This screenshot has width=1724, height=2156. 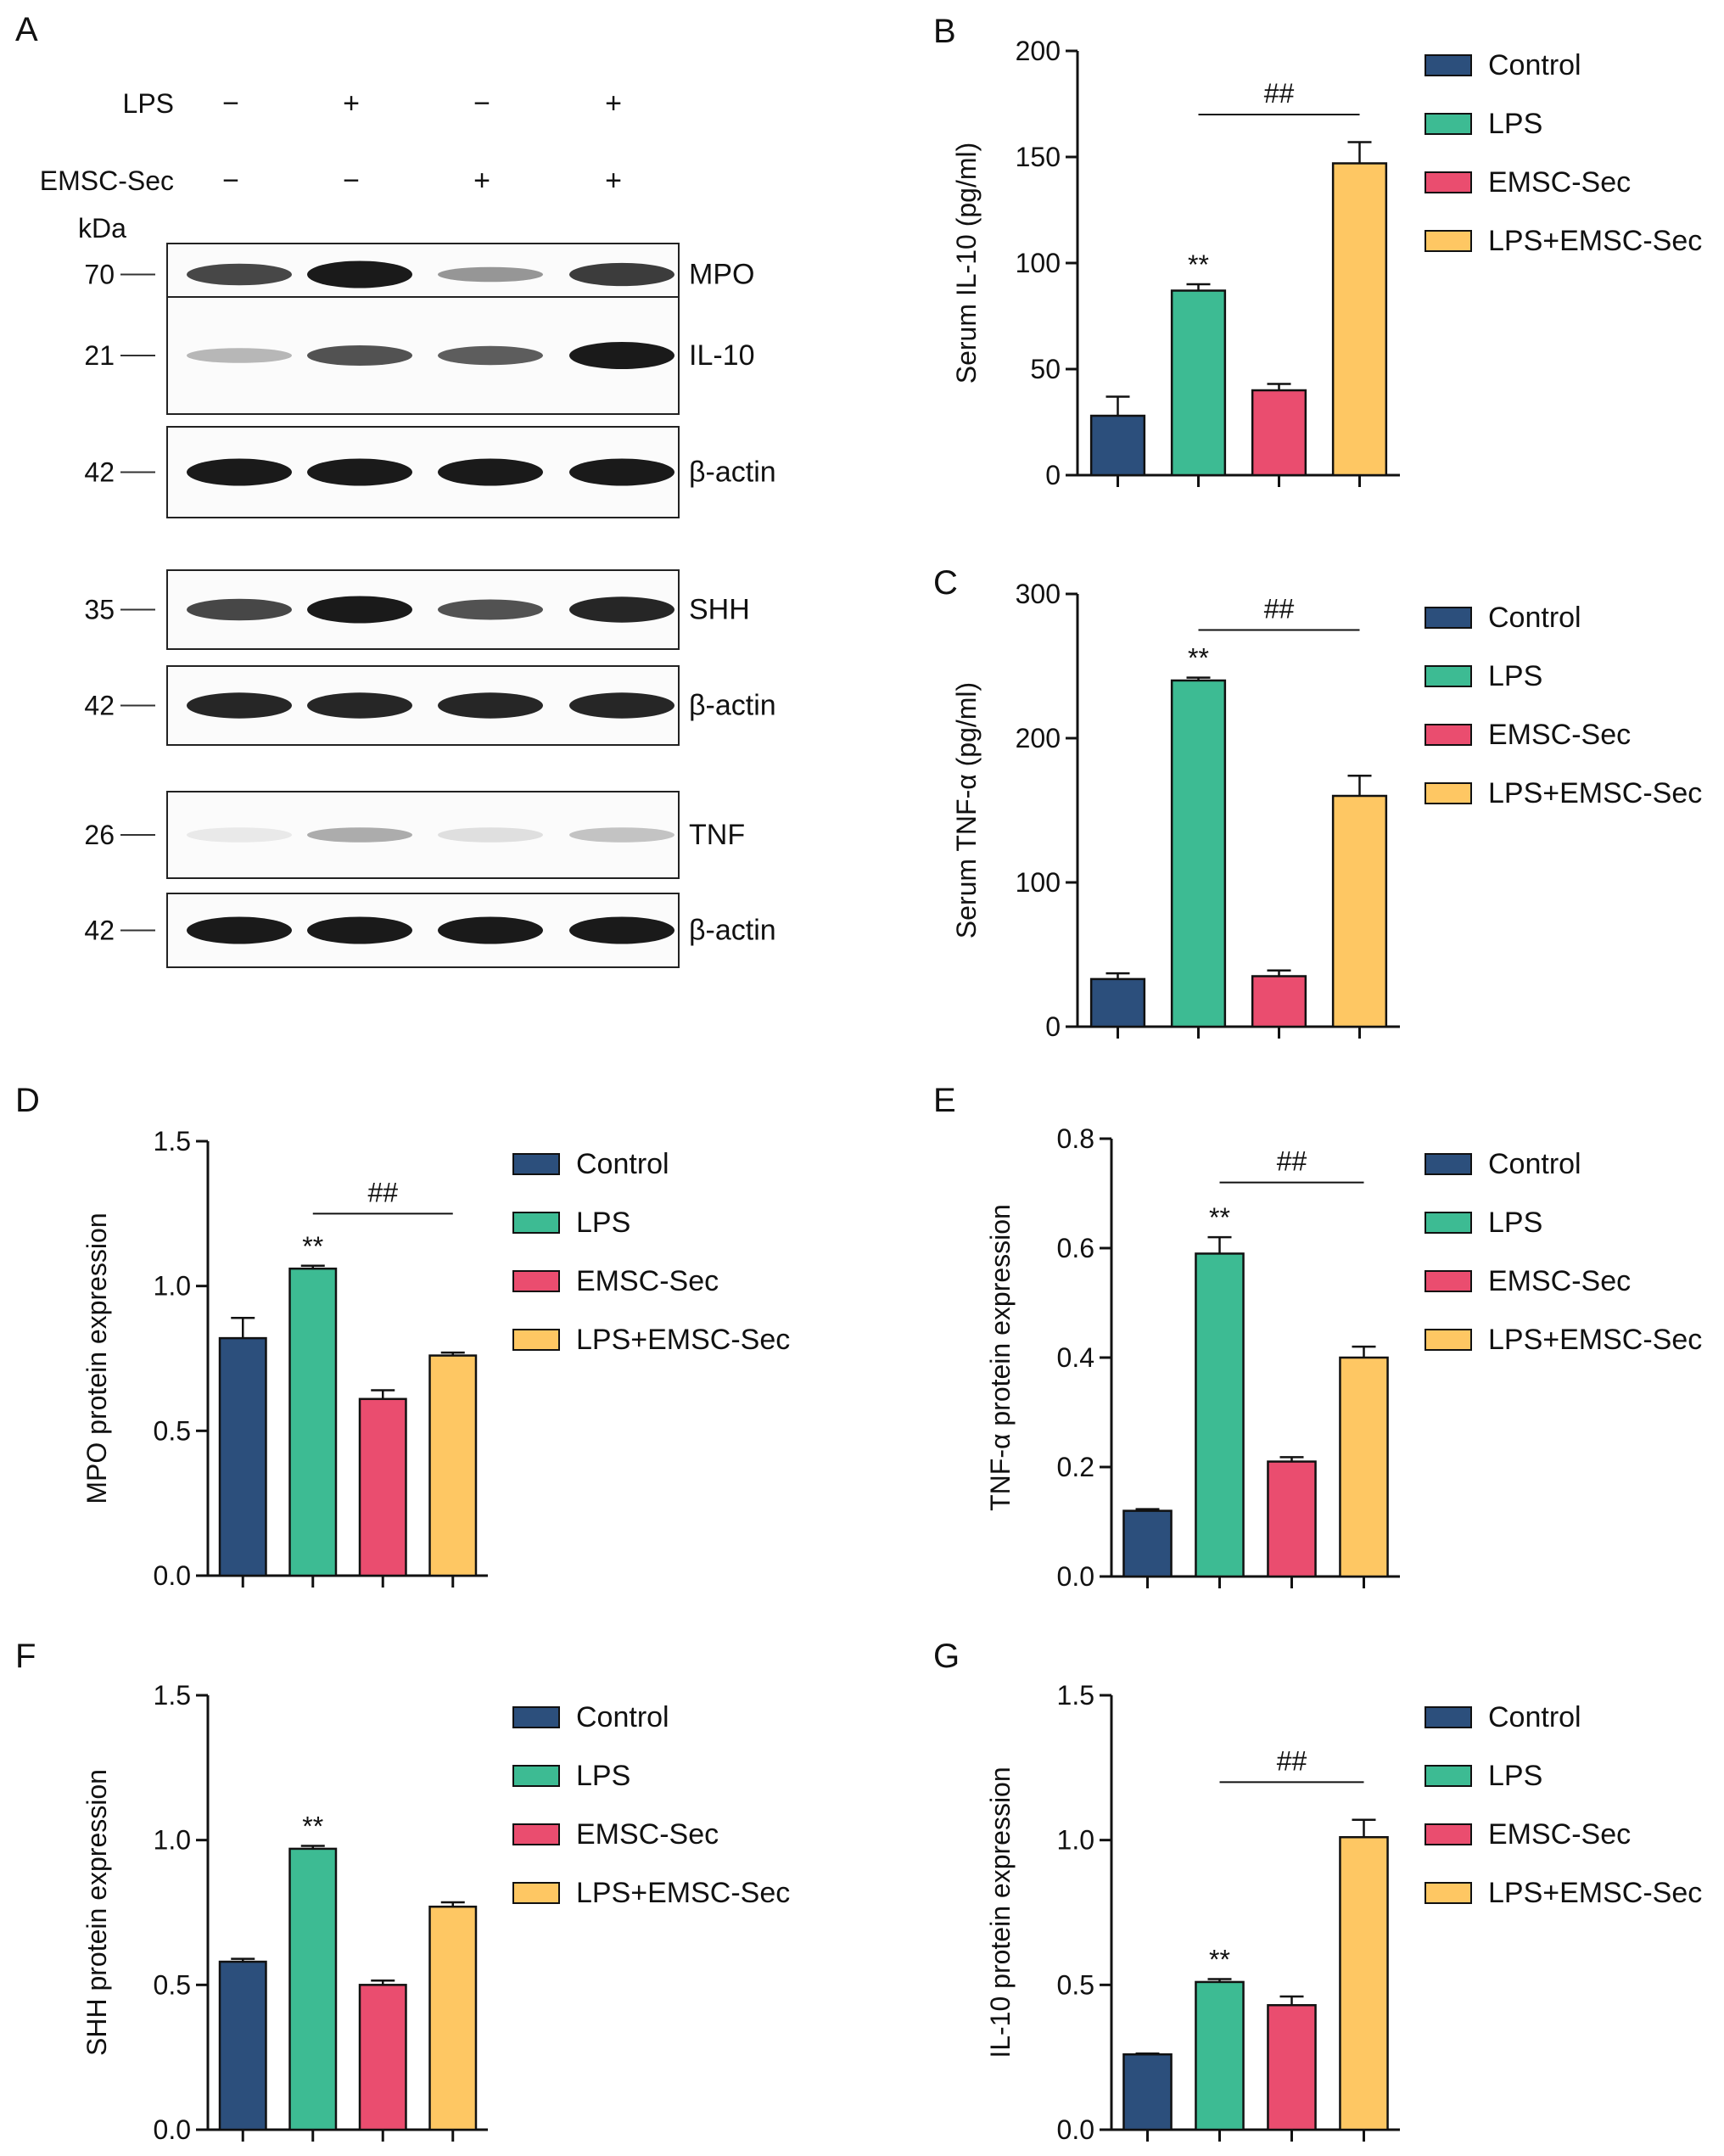 I want to click on kda-label: kDa, so click(x=102, y=229).